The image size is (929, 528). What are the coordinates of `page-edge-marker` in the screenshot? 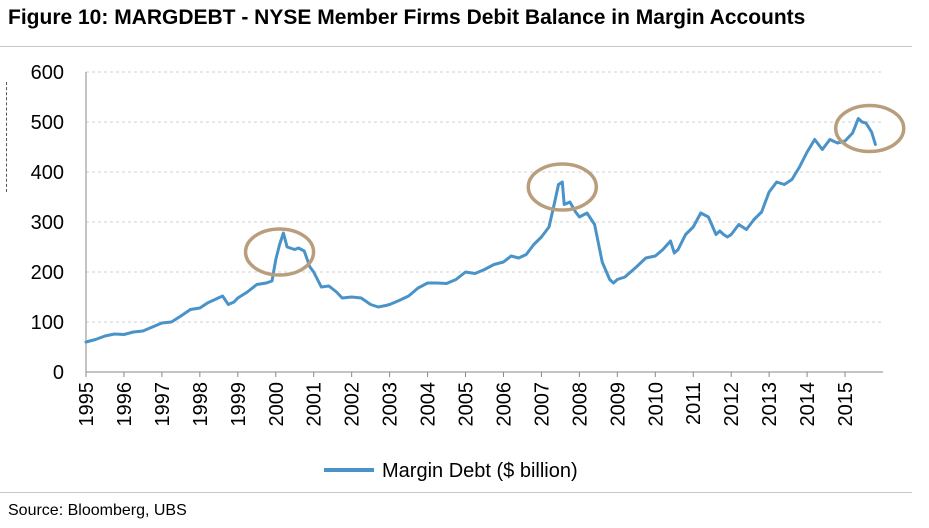 It's located at (6, 137).